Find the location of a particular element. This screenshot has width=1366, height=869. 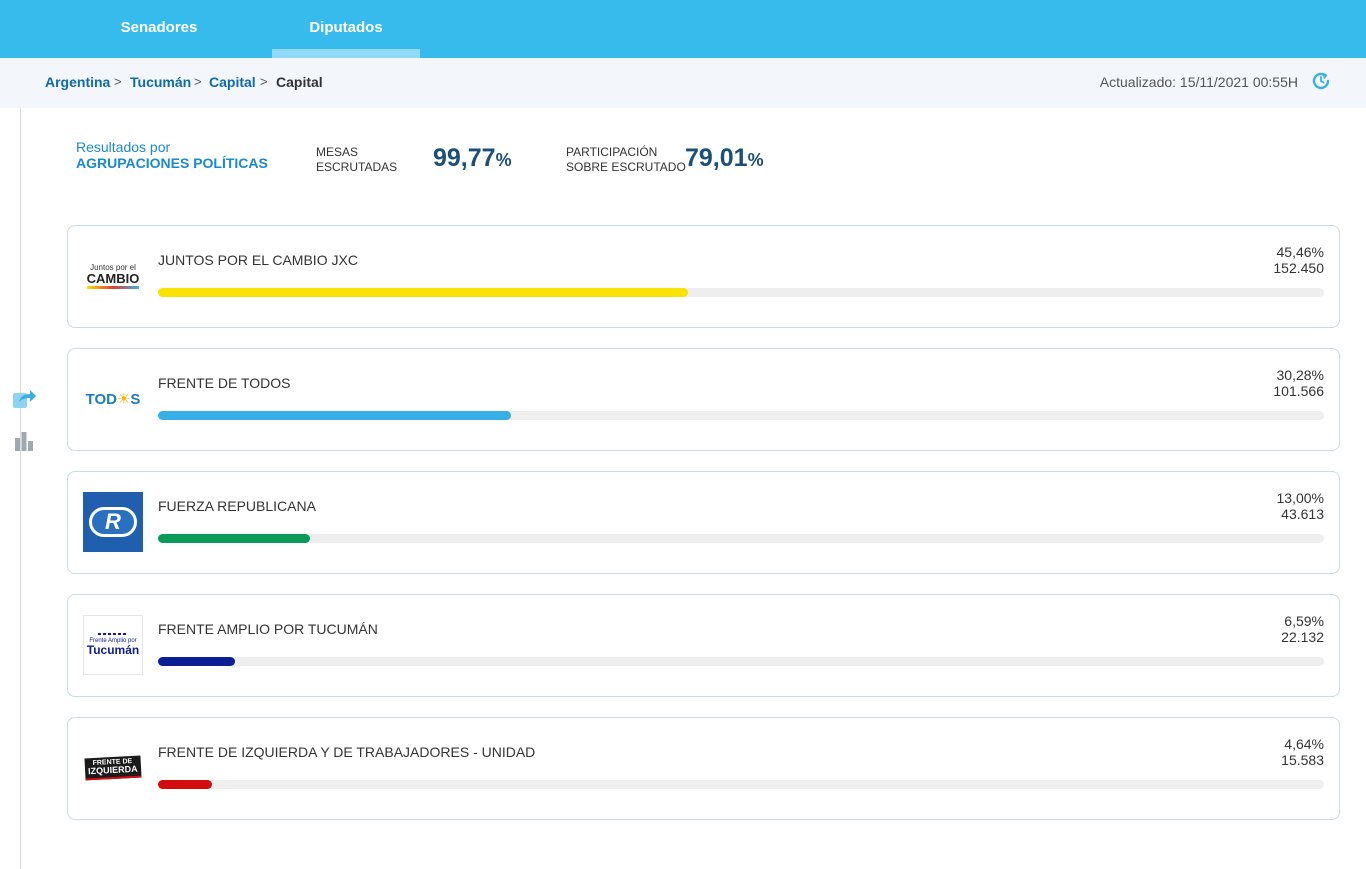

sun-icon: ☀ is located at coordinates (123, 399).